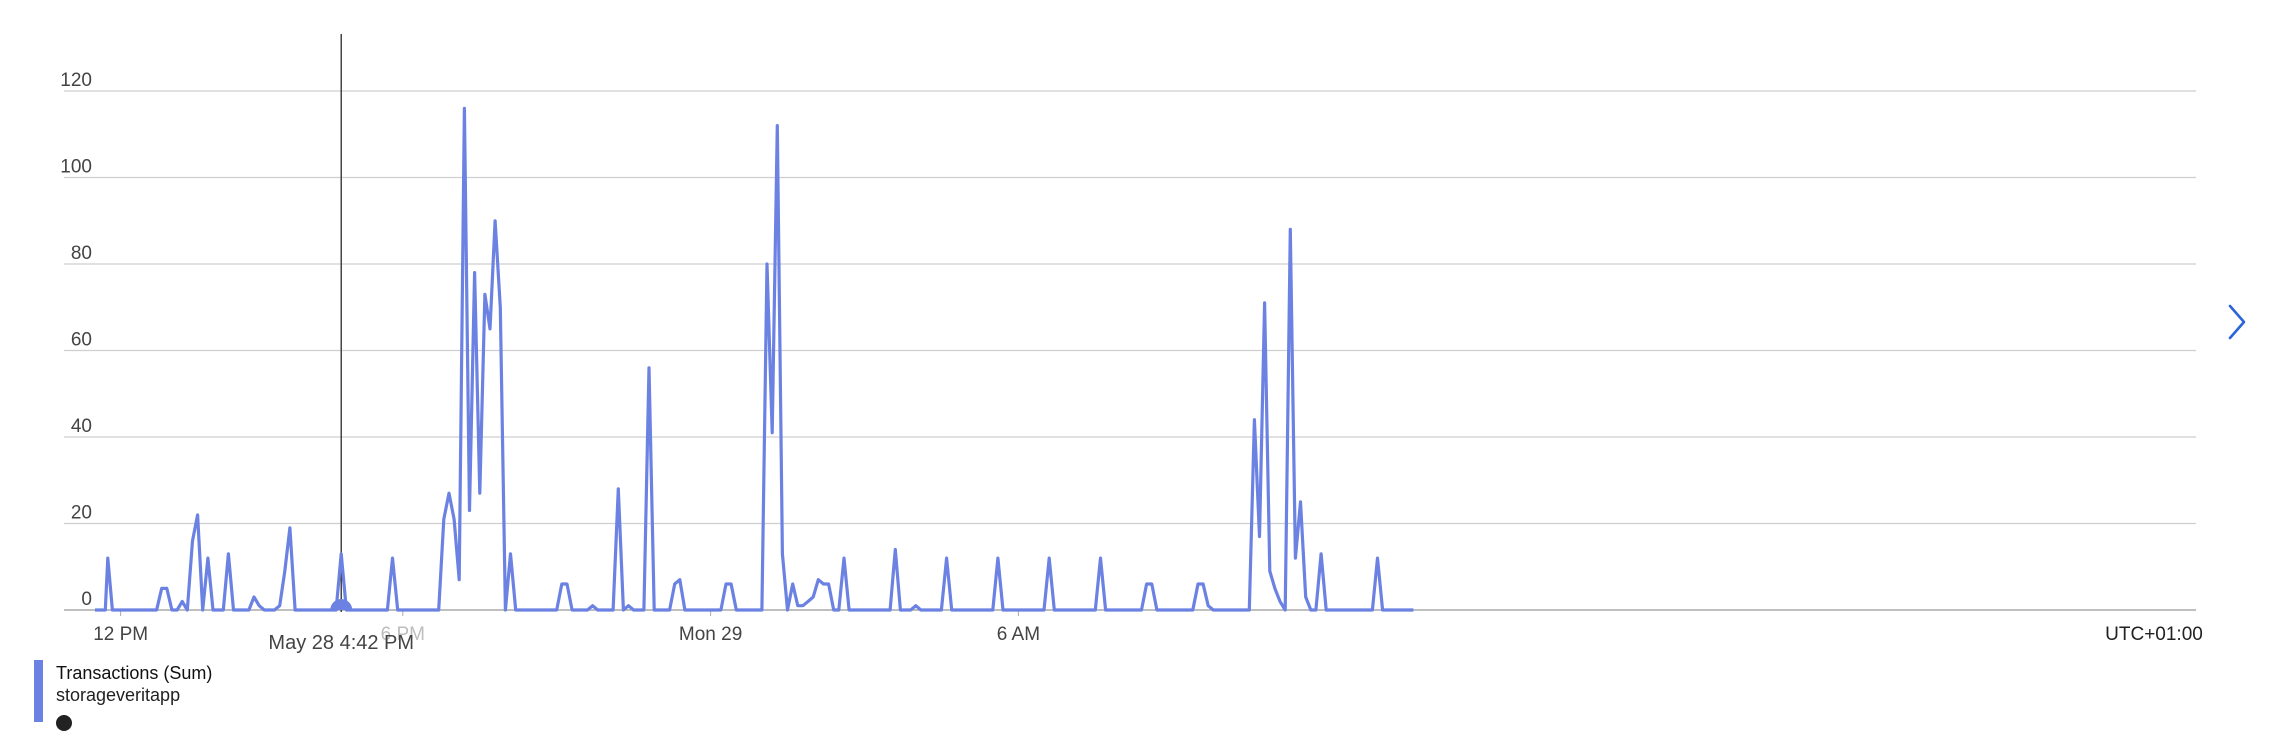 The height and width of the screenshot is (731, 2270). I want to click on y-axis-ticks: 0 20 40 60 80 100 120, so click(76, 340).